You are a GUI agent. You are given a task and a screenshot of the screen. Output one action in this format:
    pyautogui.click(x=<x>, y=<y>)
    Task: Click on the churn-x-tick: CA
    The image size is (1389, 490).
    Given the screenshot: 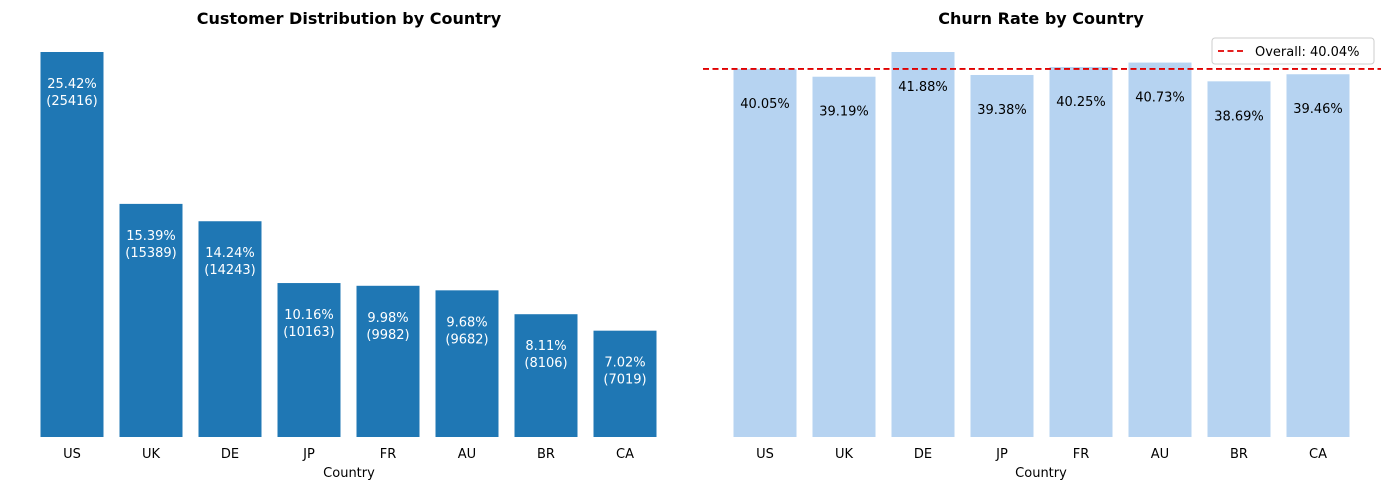 What is the action you would take?
    pyautogui.click(x=1318, y=454)
    